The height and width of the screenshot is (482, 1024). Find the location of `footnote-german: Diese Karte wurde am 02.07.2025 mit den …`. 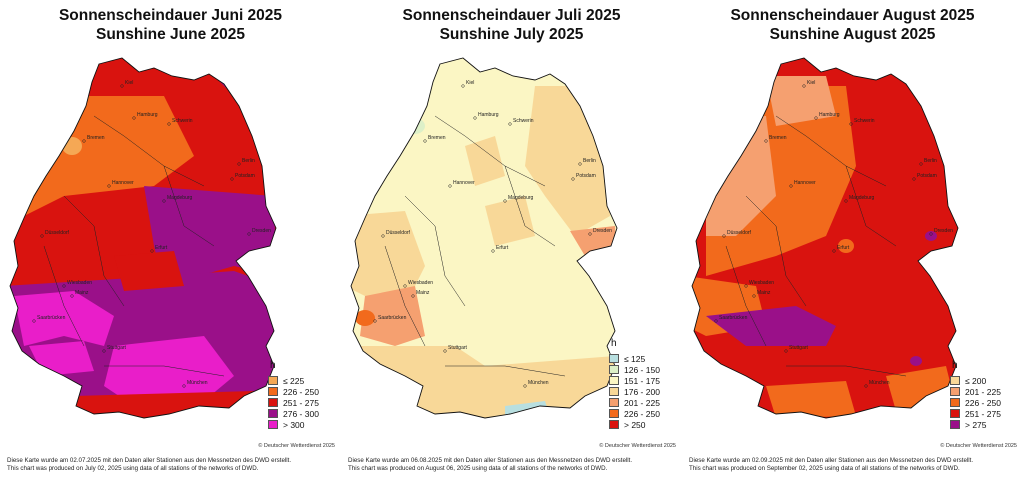

footnote-german: Diese Karte wurde am 02.07.2025 mit den … is located at coordinates (149, 460).